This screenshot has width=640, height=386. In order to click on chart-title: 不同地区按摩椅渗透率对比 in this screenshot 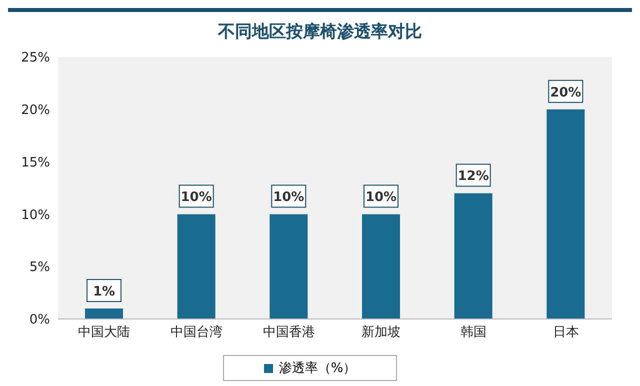, I will do `click(319, 32)`.